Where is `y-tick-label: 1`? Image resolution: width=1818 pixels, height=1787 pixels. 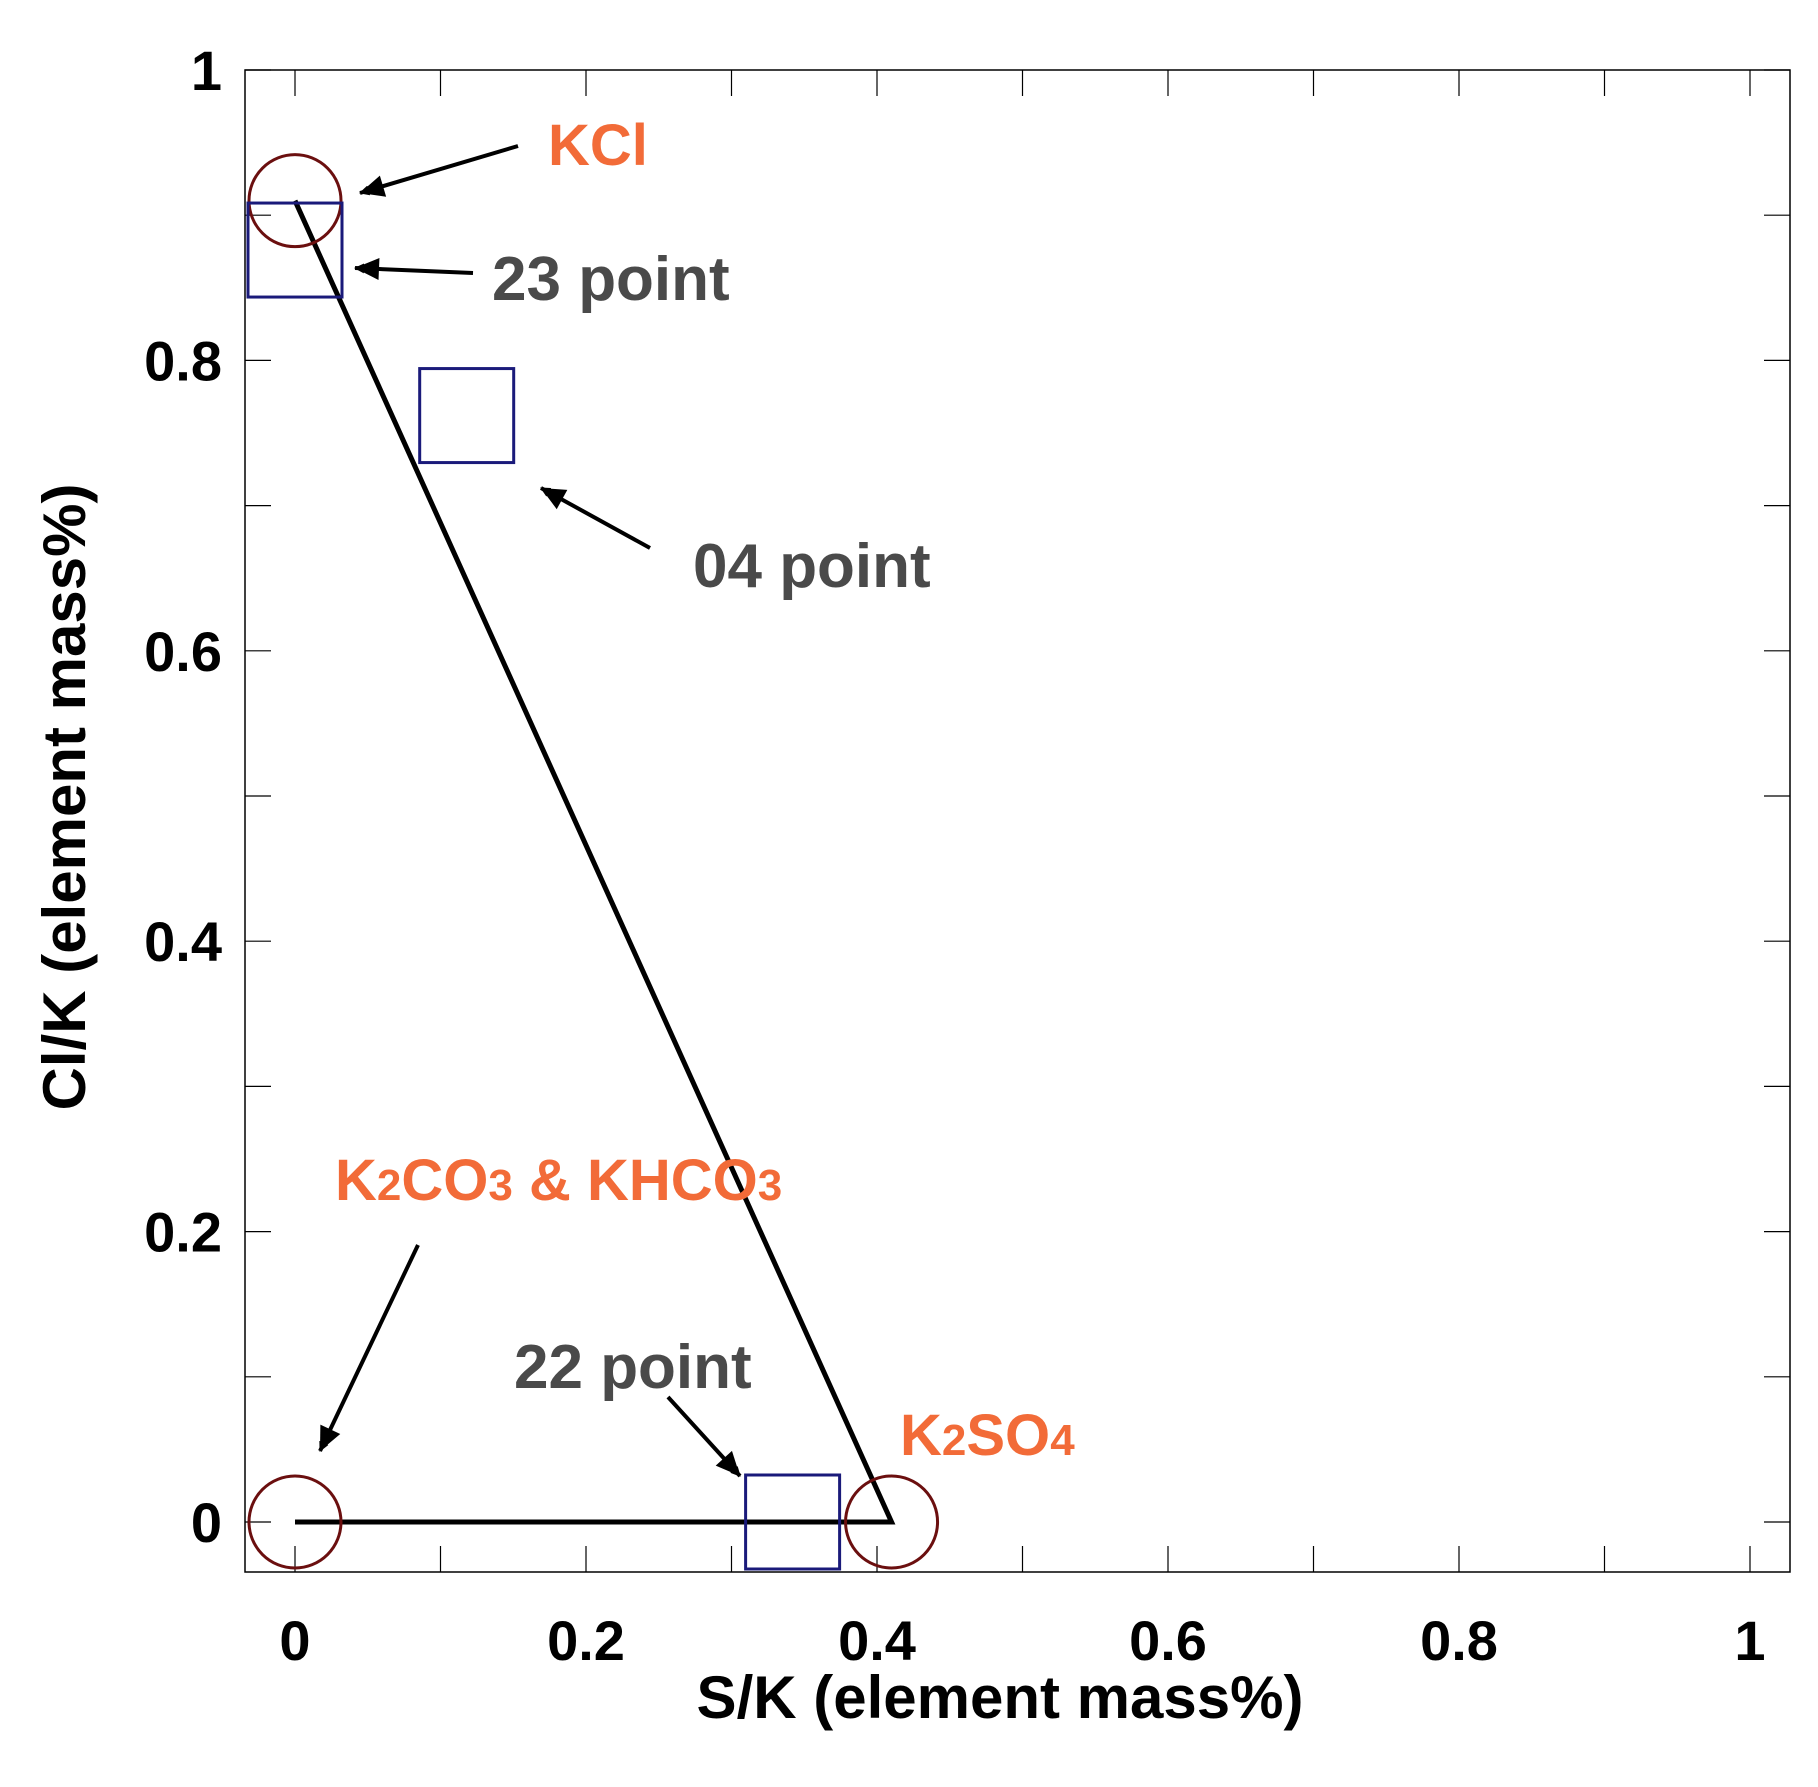 y-tick-label: 1 is located at coordinates (206, 70).